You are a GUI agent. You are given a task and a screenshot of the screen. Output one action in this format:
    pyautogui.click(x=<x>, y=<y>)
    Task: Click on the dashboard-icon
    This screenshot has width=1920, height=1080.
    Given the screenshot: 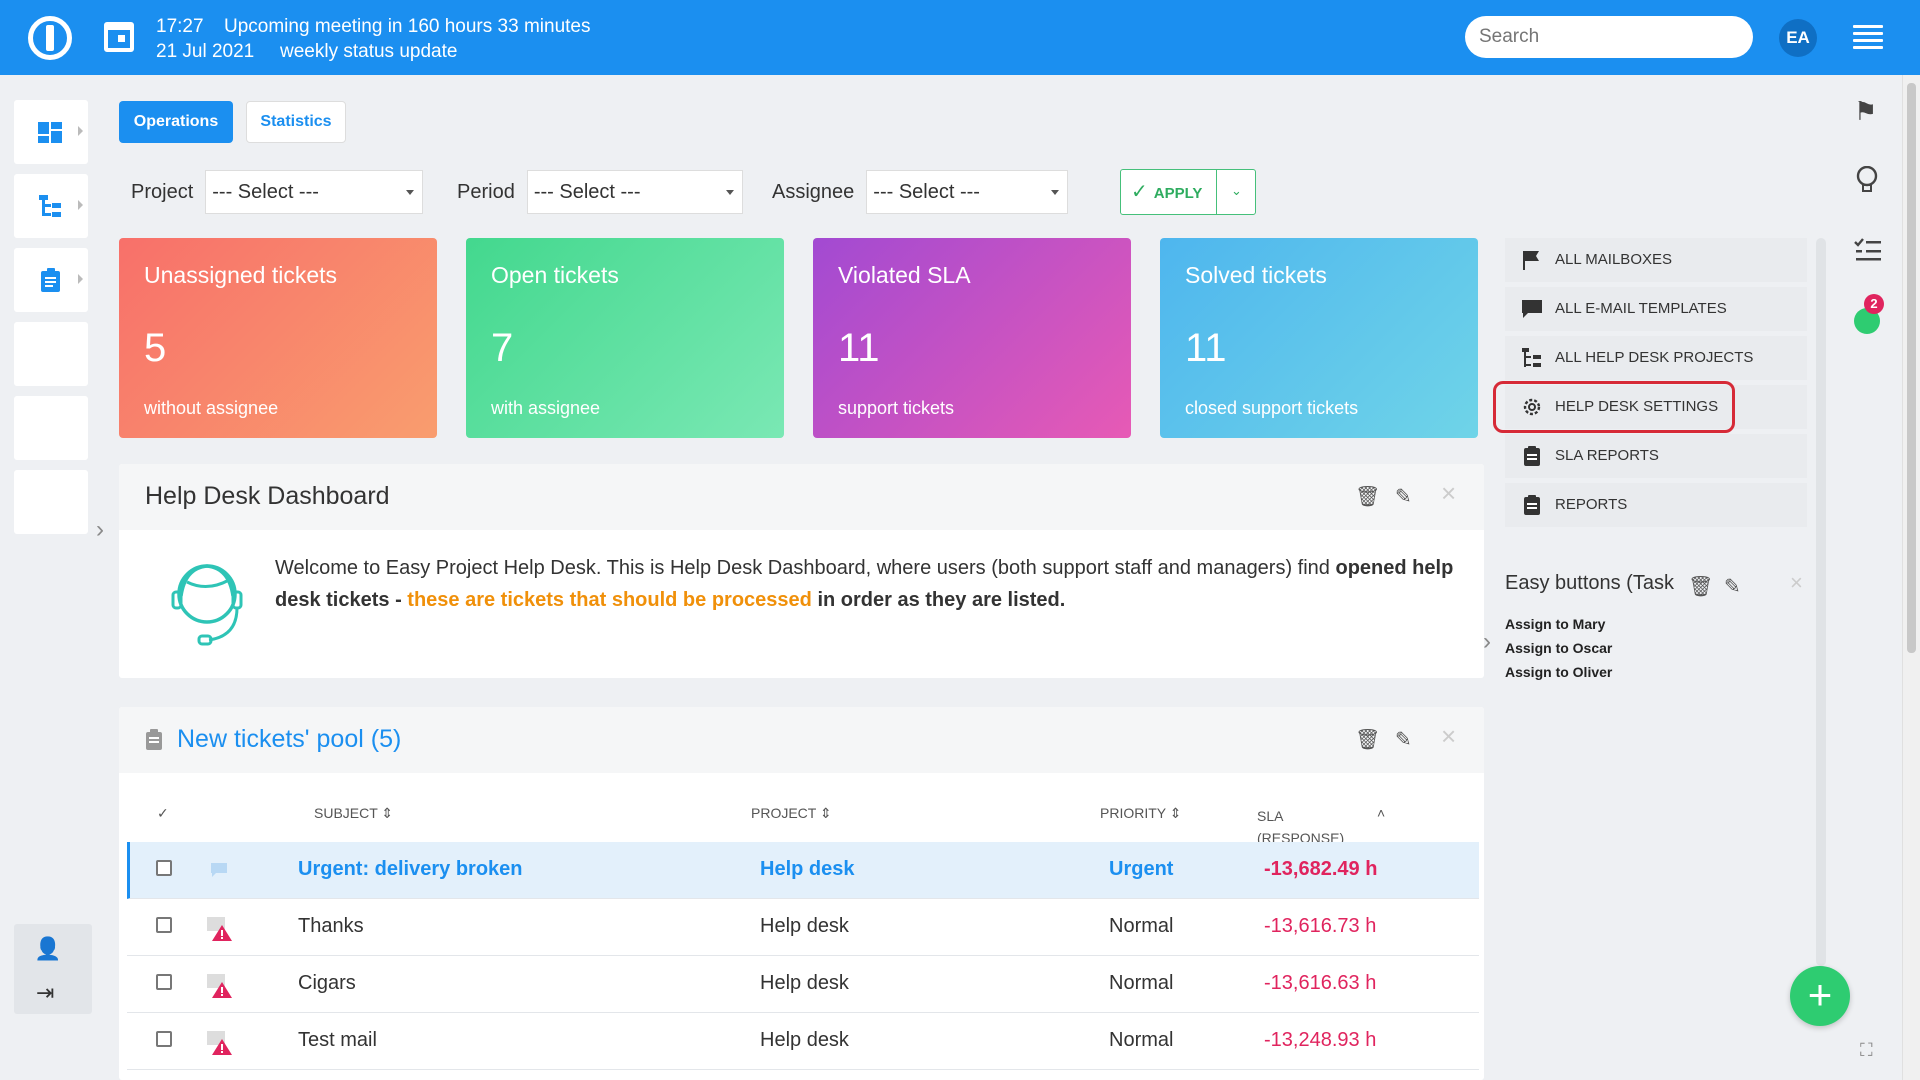 What is the action you would take?
    pyautogui.click(x=50, y=132)
    